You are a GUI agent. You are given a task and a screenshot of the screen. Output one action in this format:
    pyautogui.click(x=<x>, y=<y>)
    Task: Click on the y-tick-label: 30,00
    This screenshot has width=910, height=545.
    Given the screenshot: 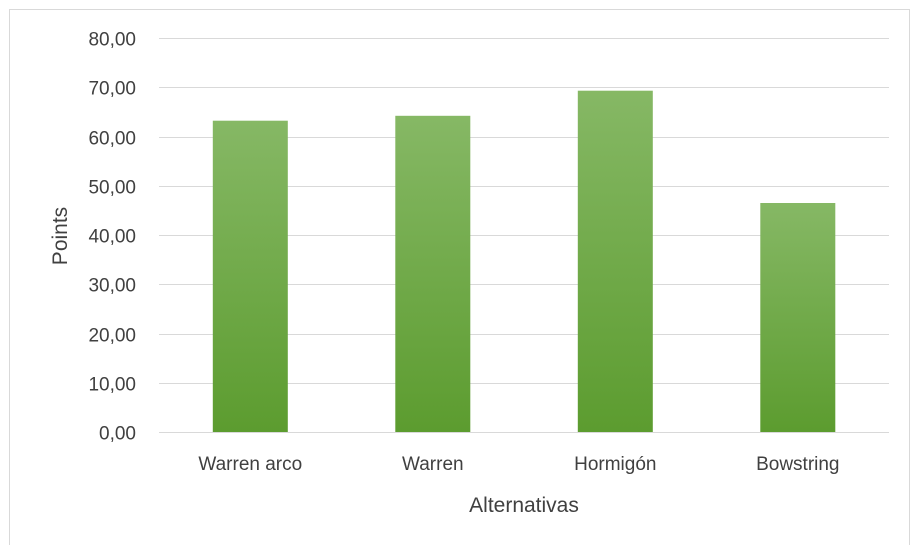 What is the action you would take?
    pyautogui.click(x=112, y=286)
    